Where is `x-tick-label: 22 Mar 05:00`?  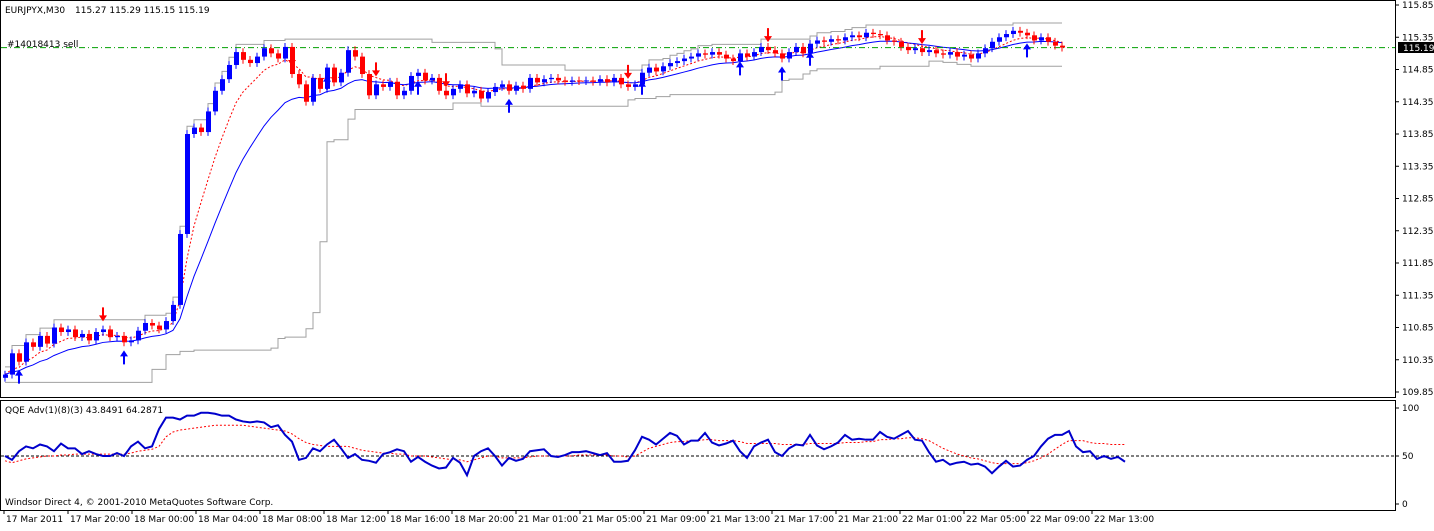
x-tick-label: 22 Mar 05:00 is located at coordinates (996, 520).